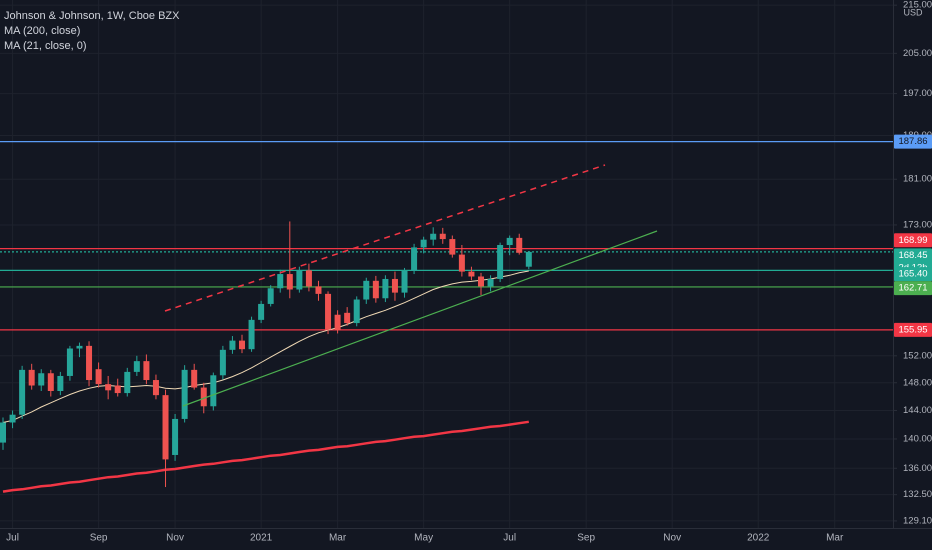  I want to click on y-tick-label: 197.00, so click(917, 93).